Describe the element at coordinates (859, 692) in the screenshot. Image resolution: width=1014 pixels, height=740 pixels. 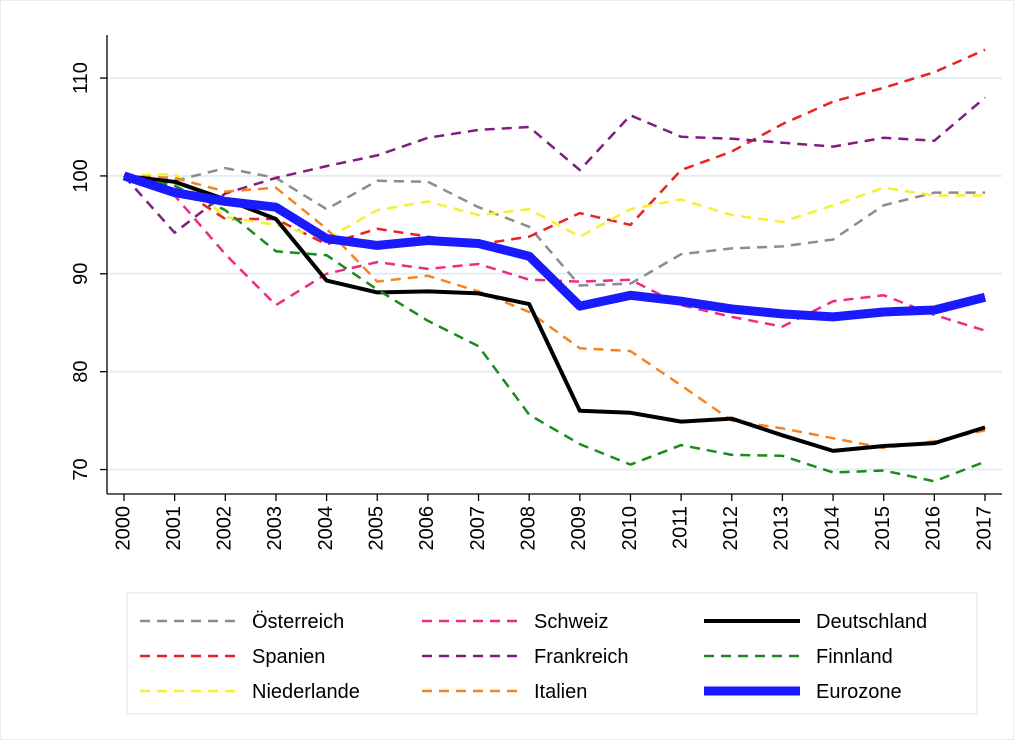
I see `legend-label: Eurozone` at that location.